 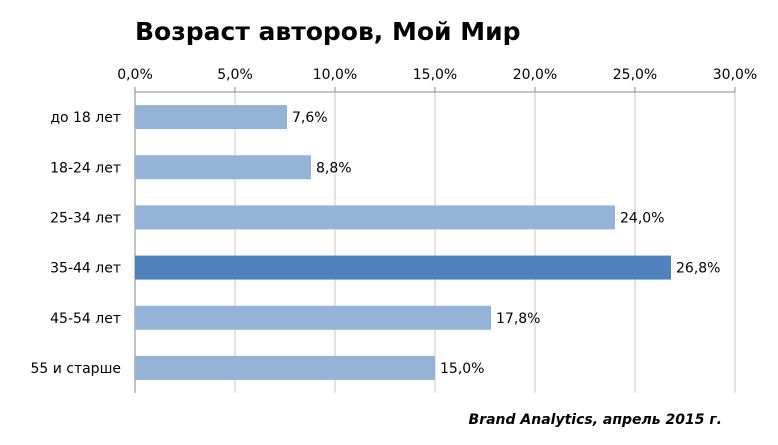 I want to click on y-tick-label: 18-24 лет, so click(x=85, y=168).